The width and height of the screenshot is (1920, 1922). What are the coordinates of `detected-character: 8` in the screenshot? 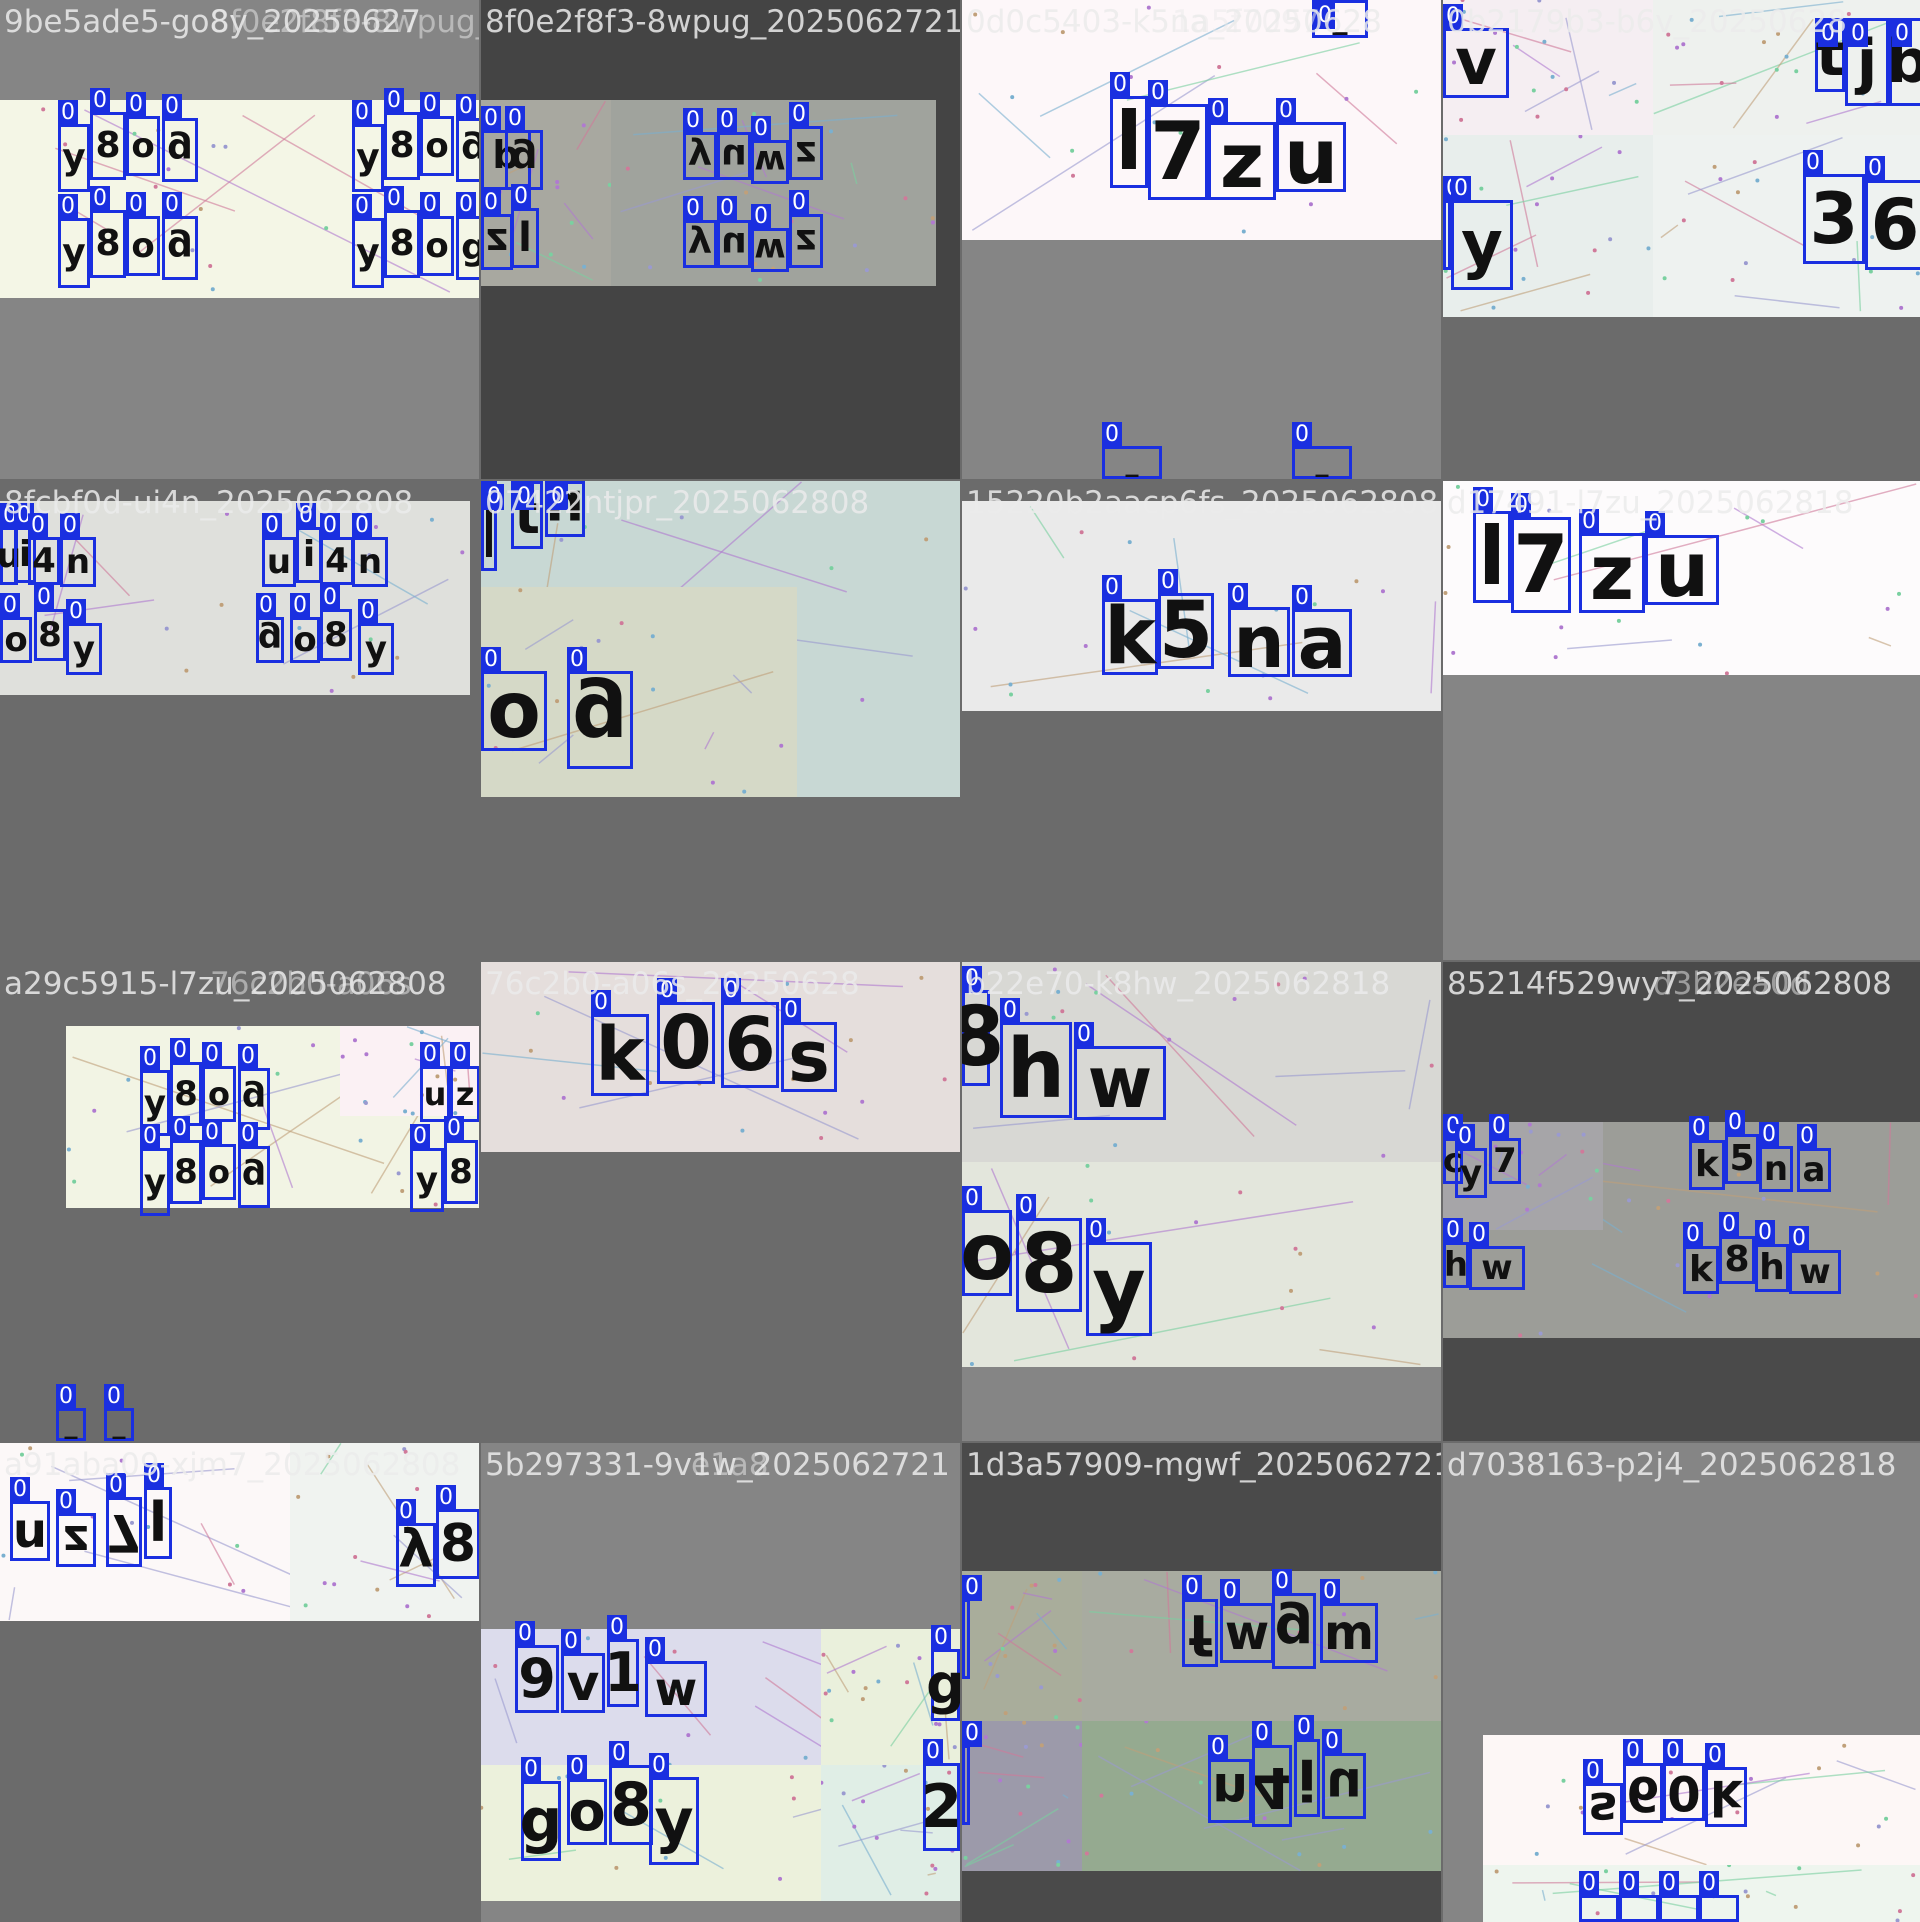 It's located at (1049, 1264).